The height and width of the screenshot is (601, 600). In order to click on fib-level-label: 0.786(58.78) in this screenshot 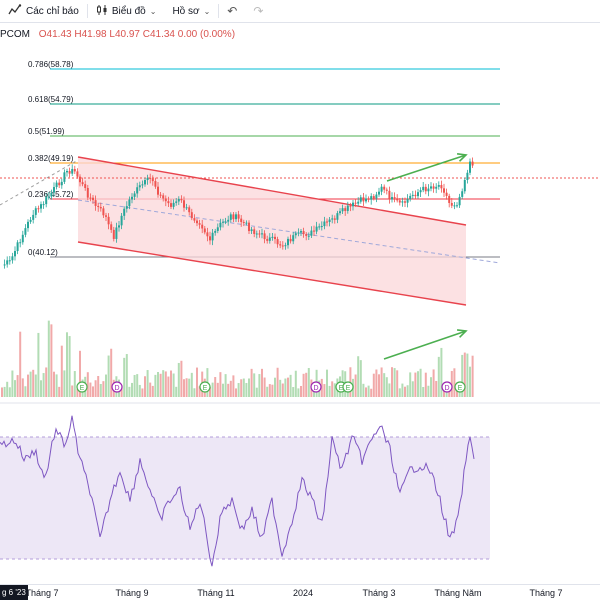, I will do `click(51, 64)`.